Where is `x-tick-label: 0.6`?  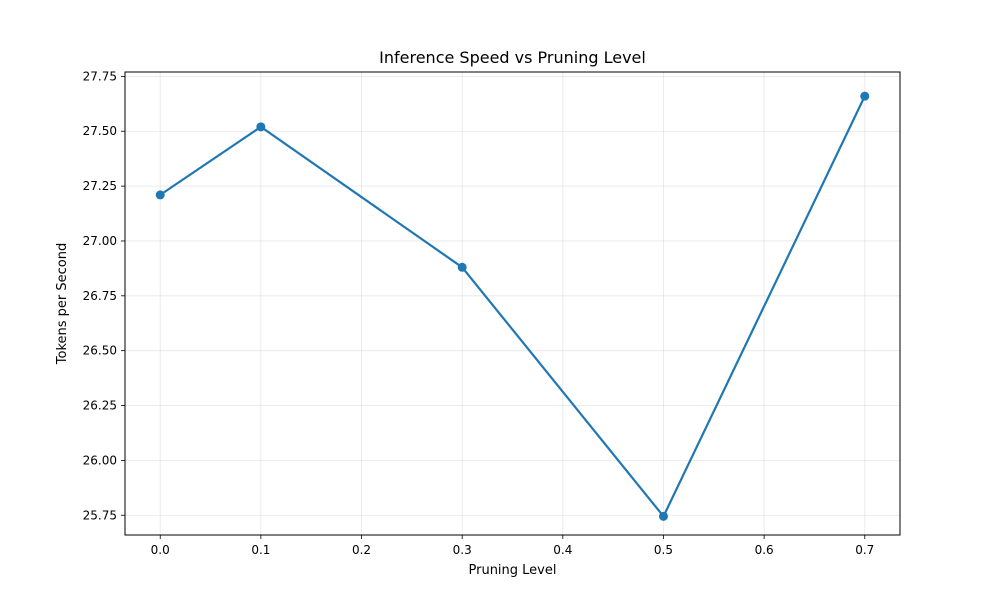 x-tick-label: 0.6 is located at coordinates (764, 550).